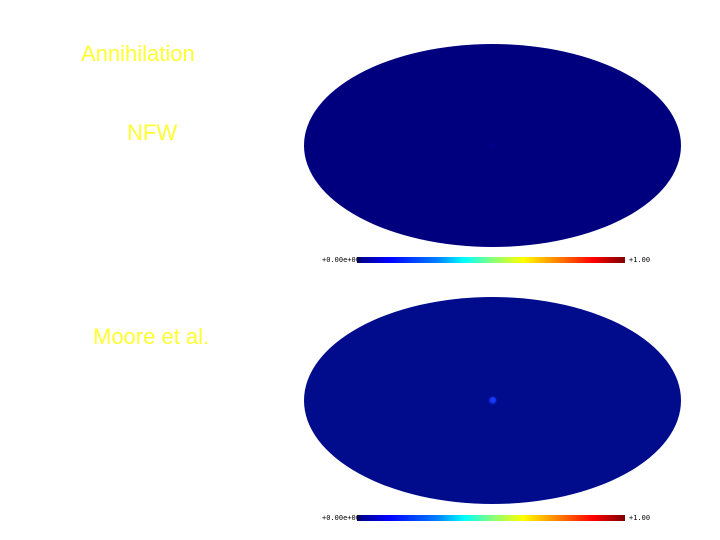  I want to click on nfw-colorbar-max-label: +1.00, so click(640, 260).